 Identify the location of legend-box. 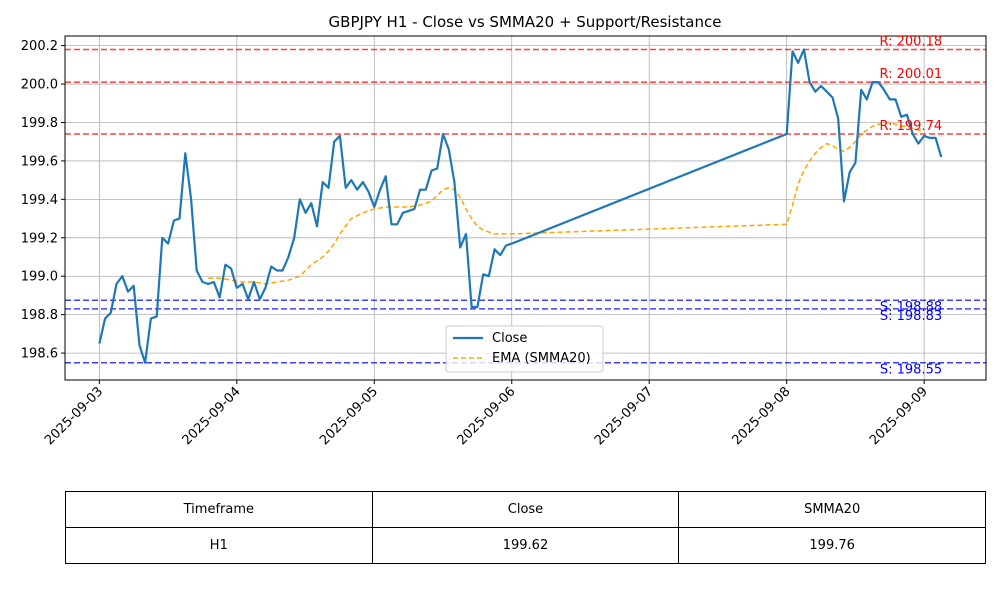
(524, 349).